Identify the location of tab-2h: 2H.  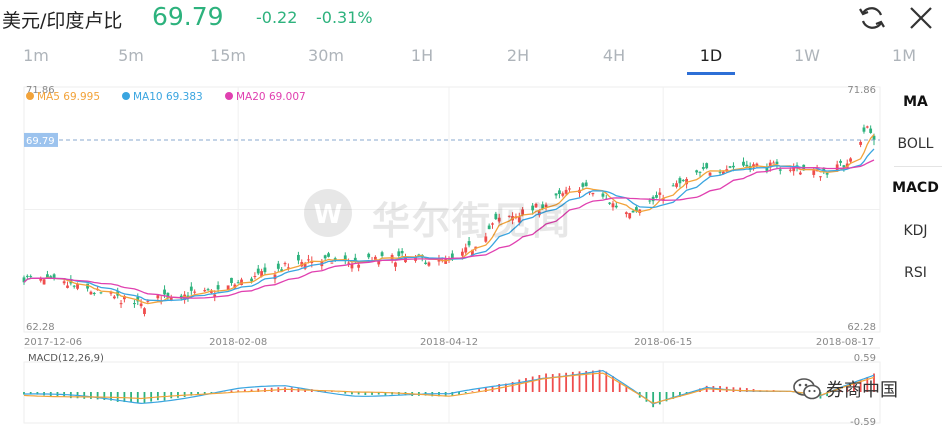
(518, 55).